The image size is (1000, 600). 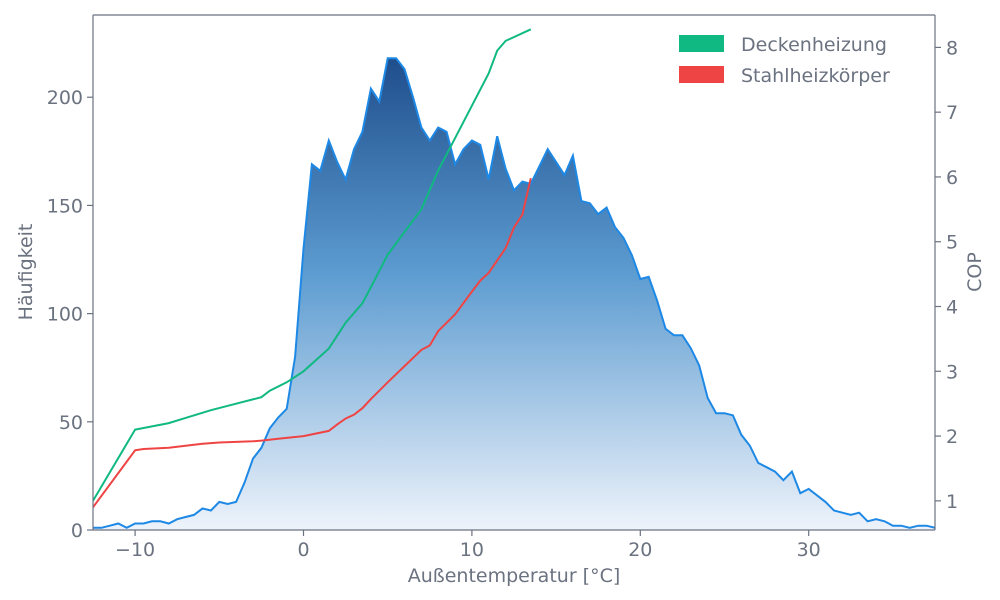 I want to click on y2-tick-label: 2, so click(x=952, y=437).